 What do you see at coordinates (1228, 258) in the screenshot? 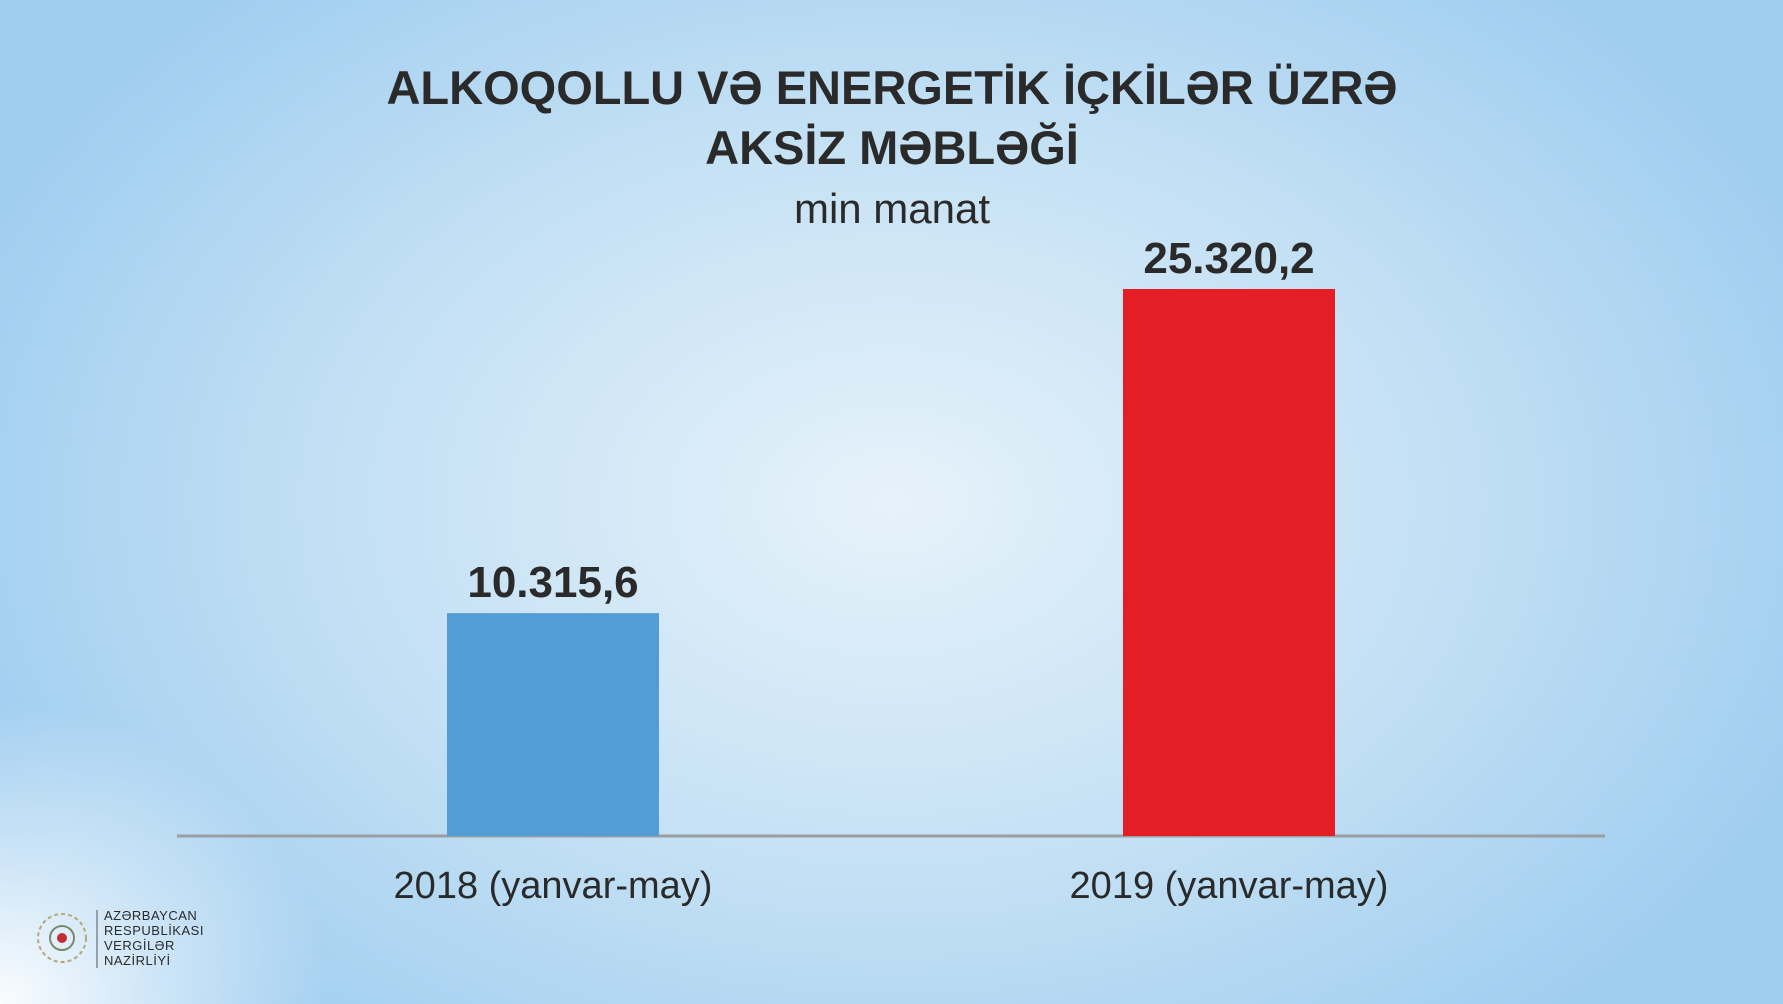
I see `value-label: 25.320,2` at bounding box center [1228, 258].